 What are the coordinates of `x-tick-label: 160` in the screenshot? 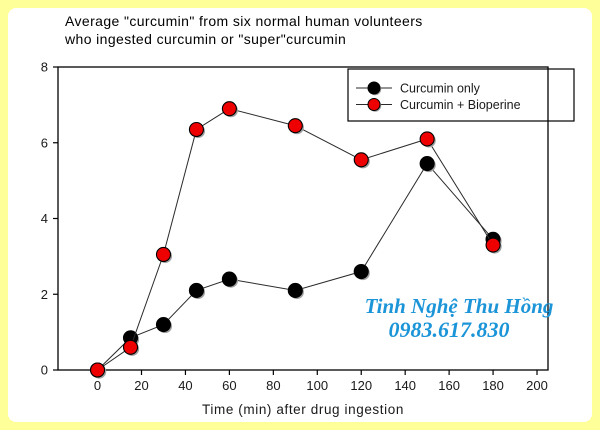 It's located at (449, 385).